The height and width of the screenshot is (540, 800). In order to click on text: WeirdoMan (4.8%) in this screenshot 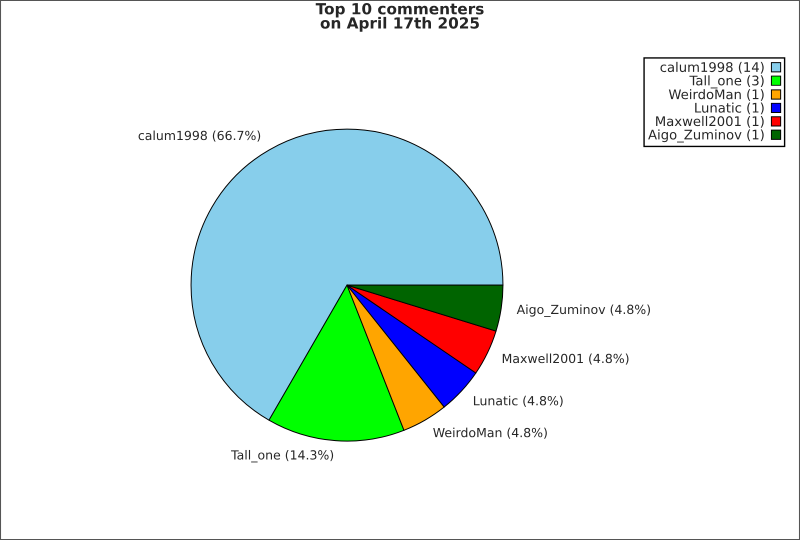, I will do `click(490, 433)`.